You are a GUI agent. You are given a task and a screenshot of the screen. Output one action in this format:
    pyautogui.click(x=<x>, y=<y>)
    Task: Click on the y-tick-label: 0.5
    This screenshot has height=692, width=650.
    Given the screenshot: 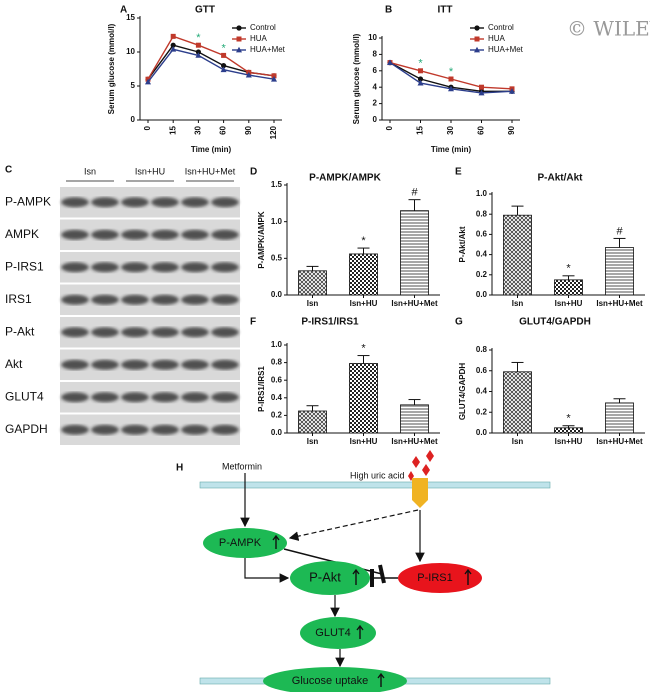 What is the action you would take?
    pyautogui.click(x=277, y=257)
    